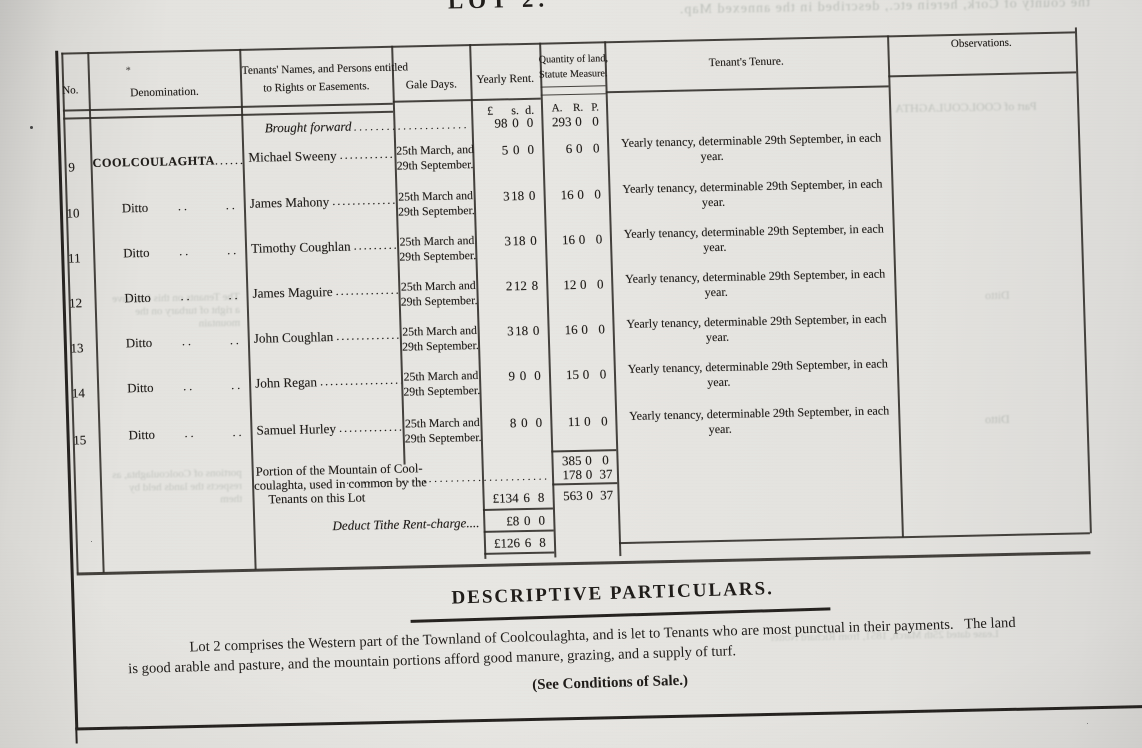 The height and width of the screenshot is (748, 1142). Describe the element at coordinates (515, 498) in the screenshot. I see `rent-total: £134 6 8` at that location.